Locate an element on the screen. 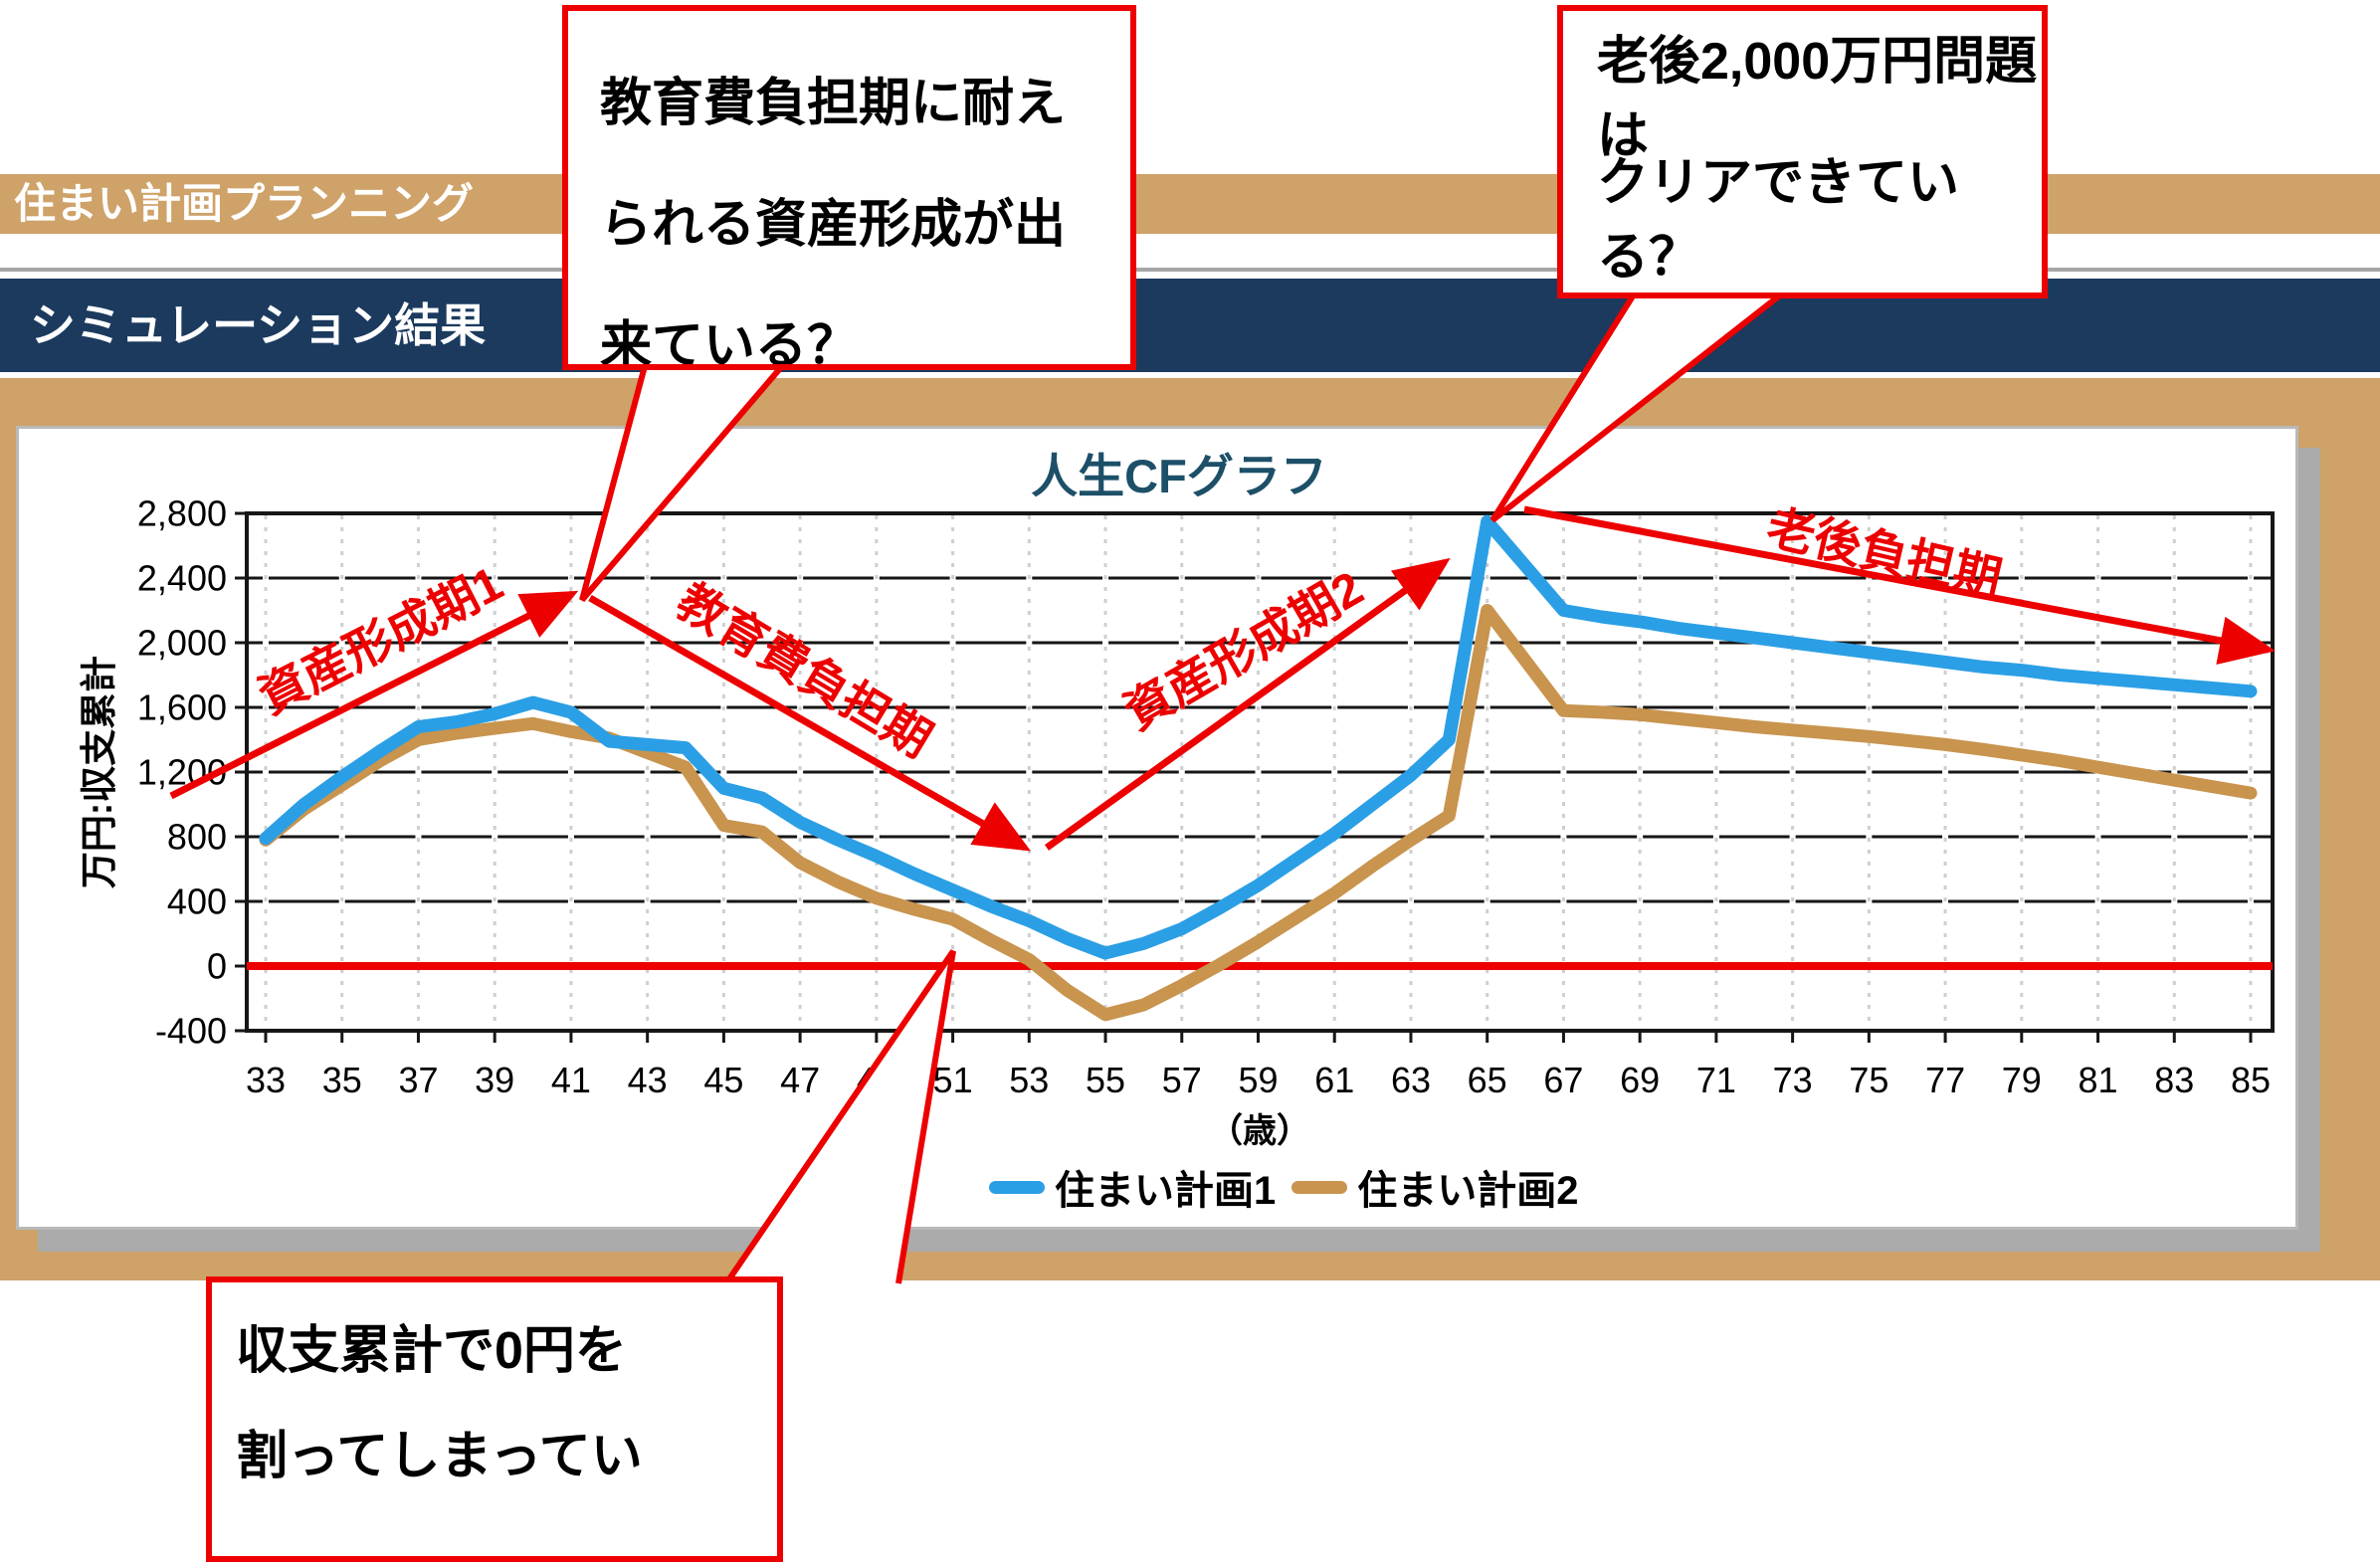 This screenshot has width=2380, height=1566. legend-label-plan2: 住まい計画2 is located at coordinates (1468, 1191).